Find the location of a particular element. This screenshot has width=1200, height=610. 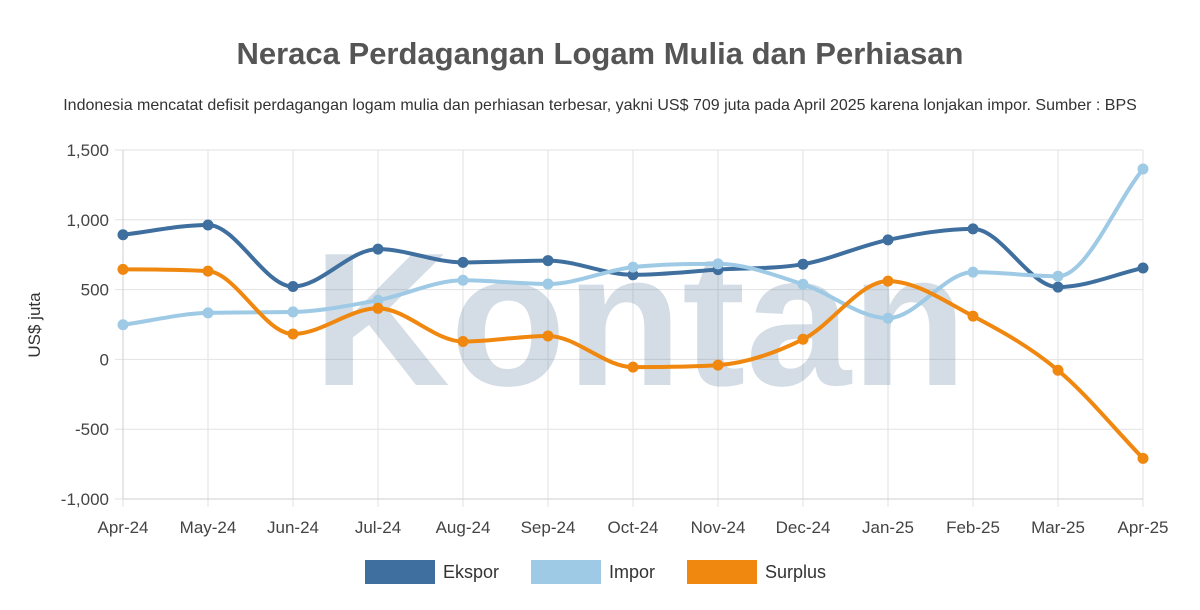

x-tick-label: Jul-24 is located at coordinates (378, 527).